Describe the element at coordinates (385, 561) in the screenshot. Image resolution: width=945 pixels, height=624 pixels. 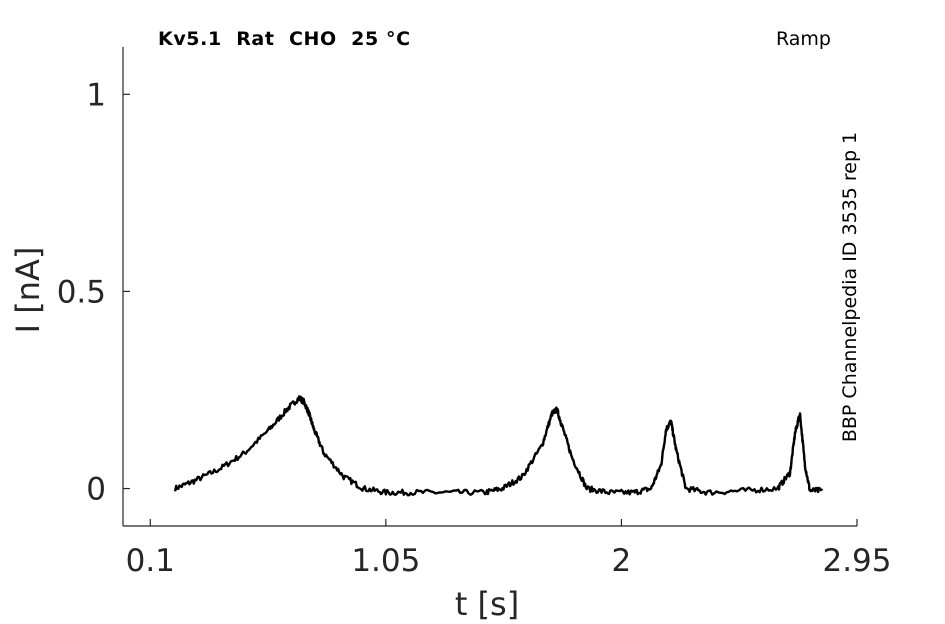
I see `x-tick-label: 1.05` at that location.